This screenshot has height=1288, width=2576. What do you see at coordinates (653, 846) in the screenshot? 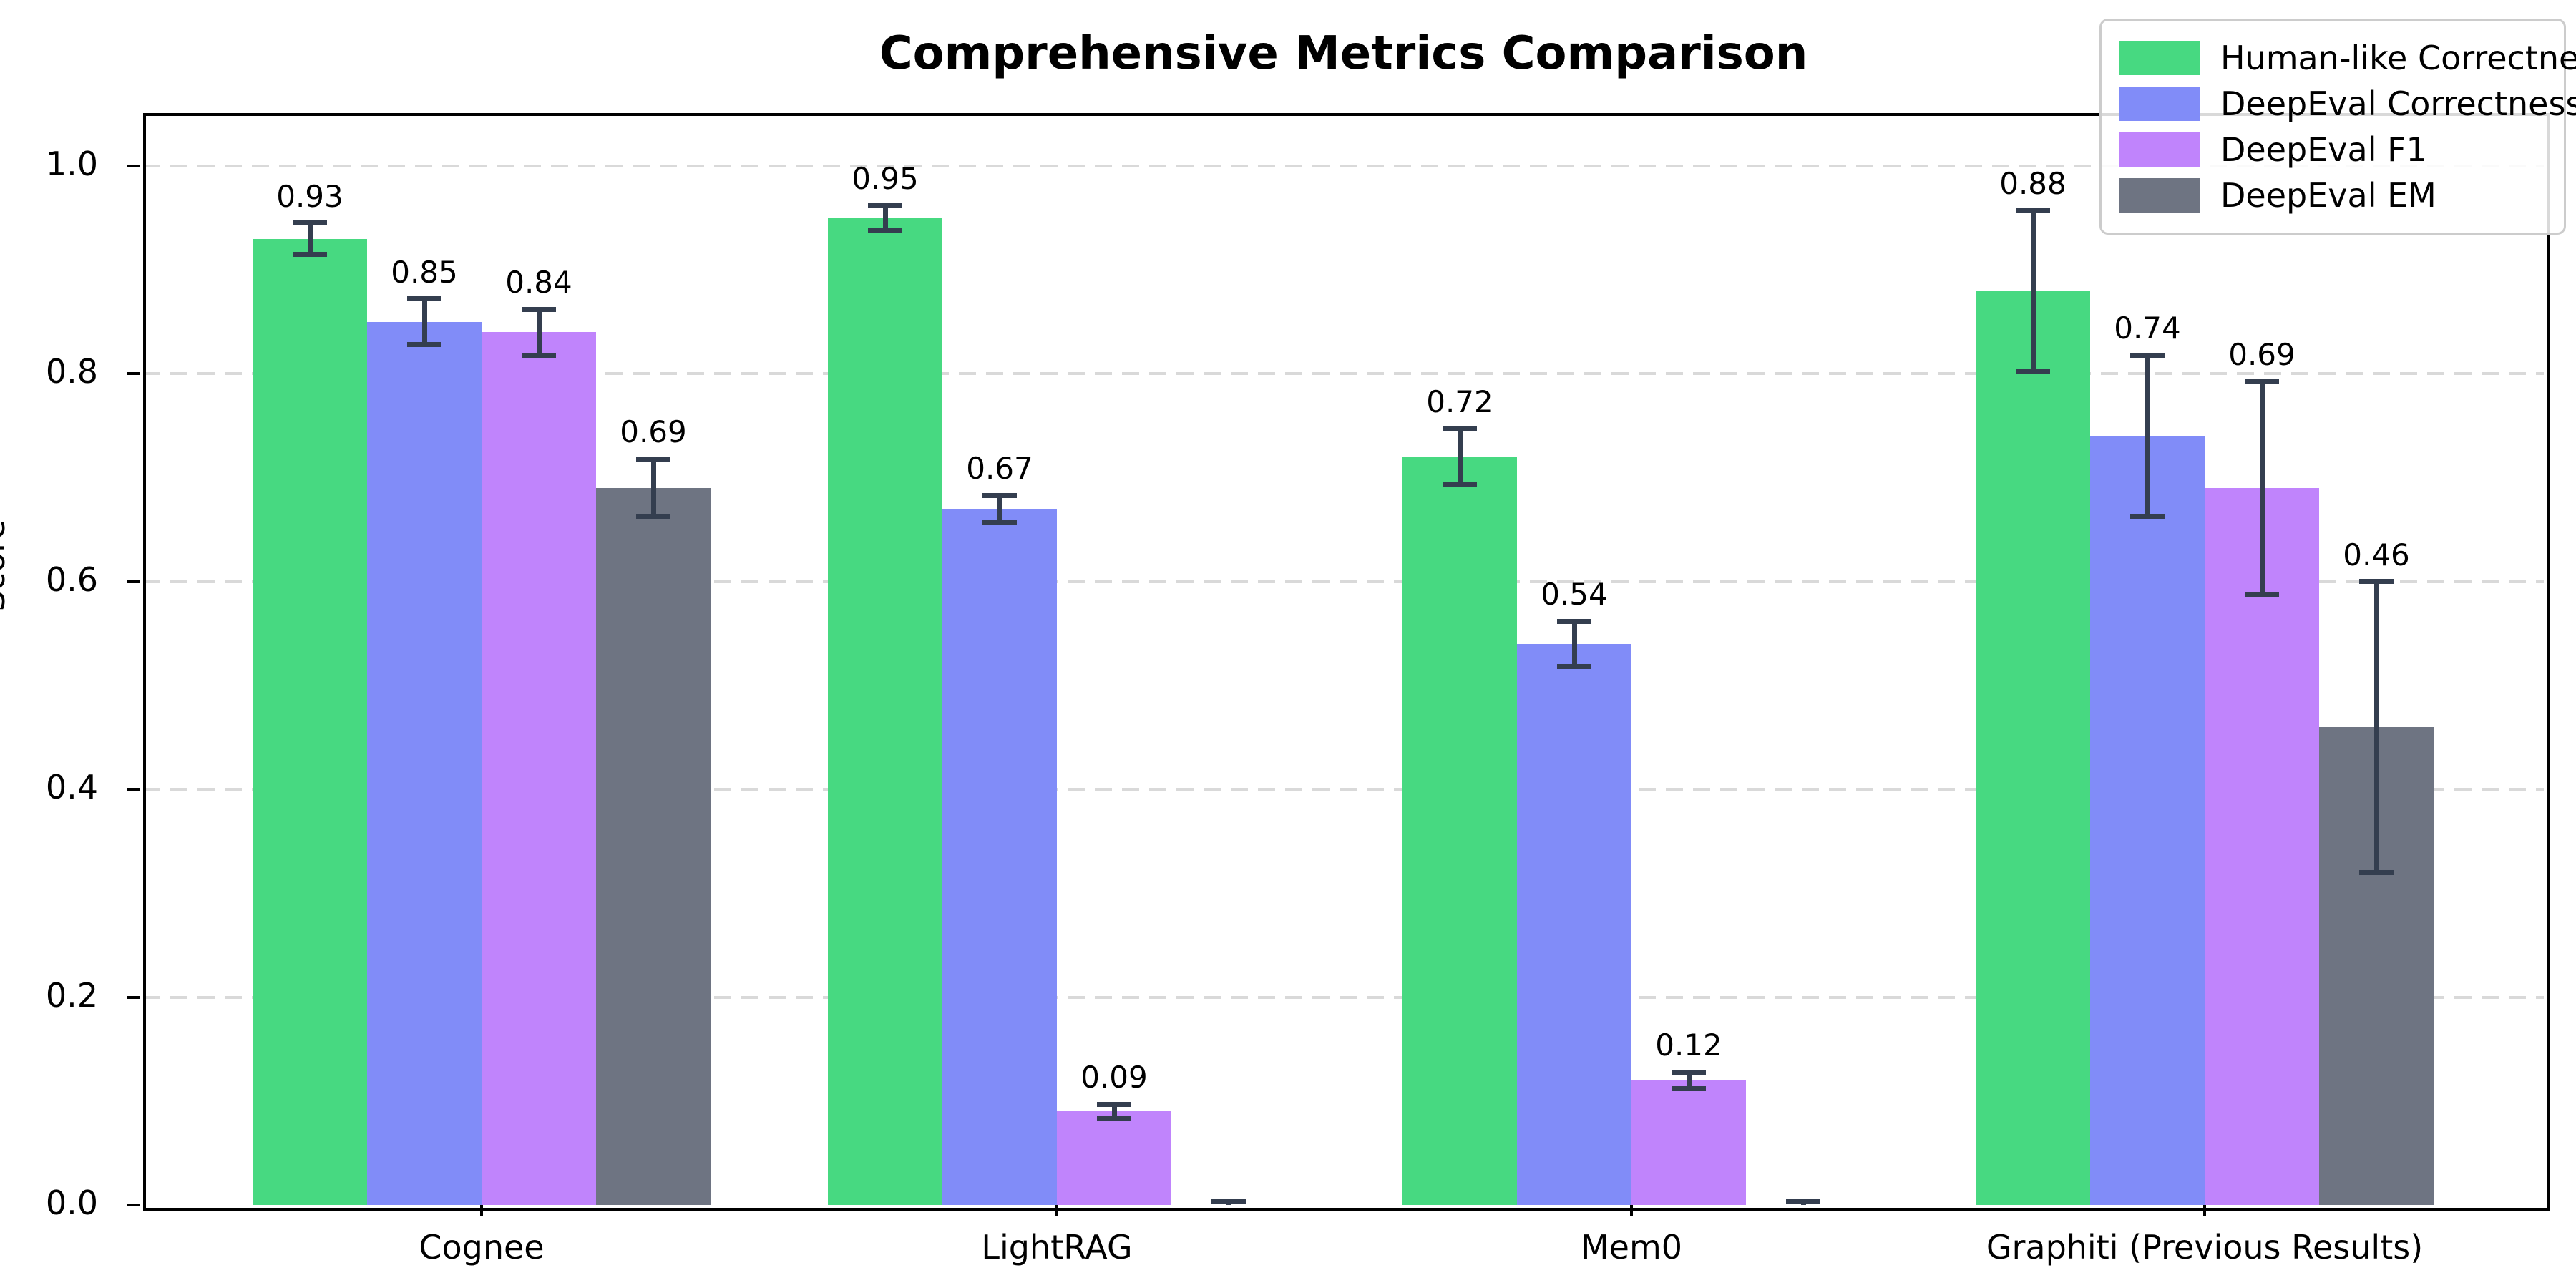
I see `bar-deepeval-em-cognee` at bounding box center [653, 846].